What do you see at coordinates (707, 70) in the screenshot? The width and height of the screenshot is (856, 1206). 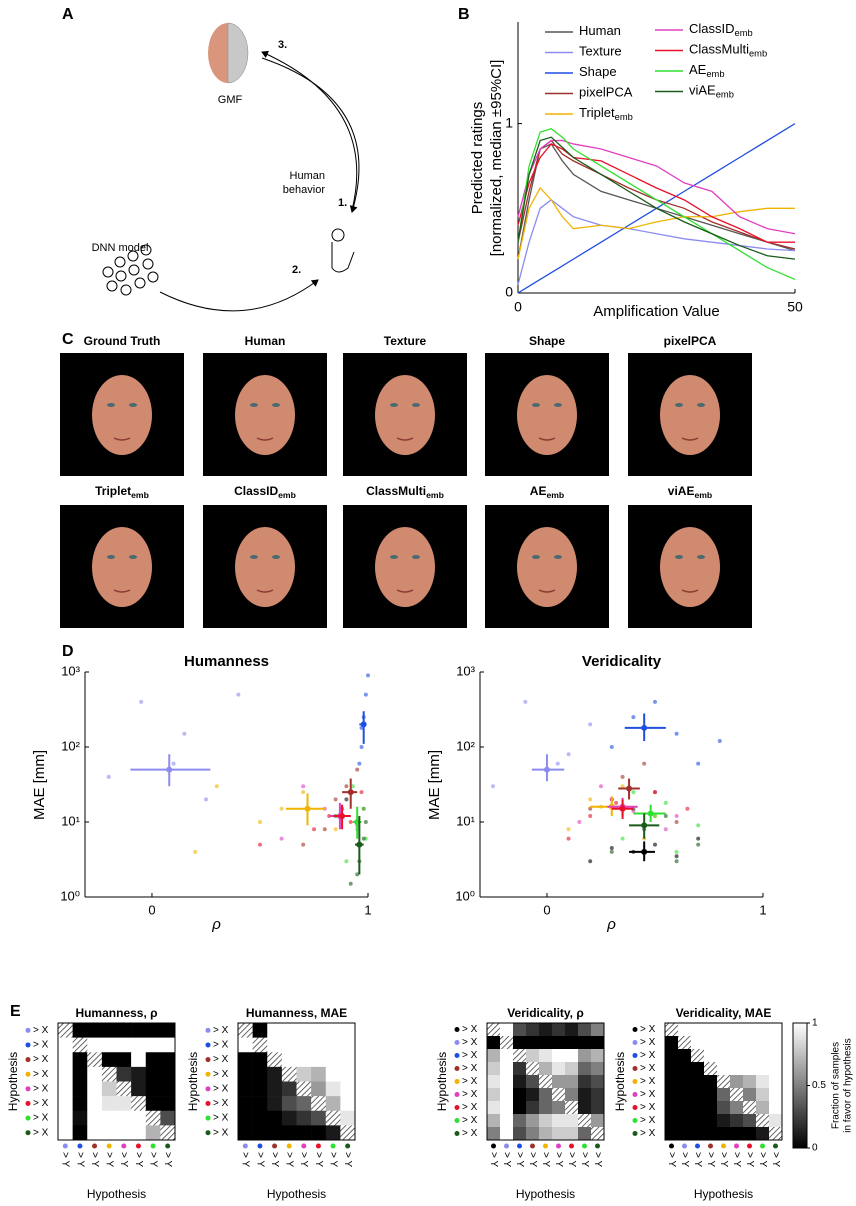 I see `legend-label: AEemb` at bounding box center [707, 70].